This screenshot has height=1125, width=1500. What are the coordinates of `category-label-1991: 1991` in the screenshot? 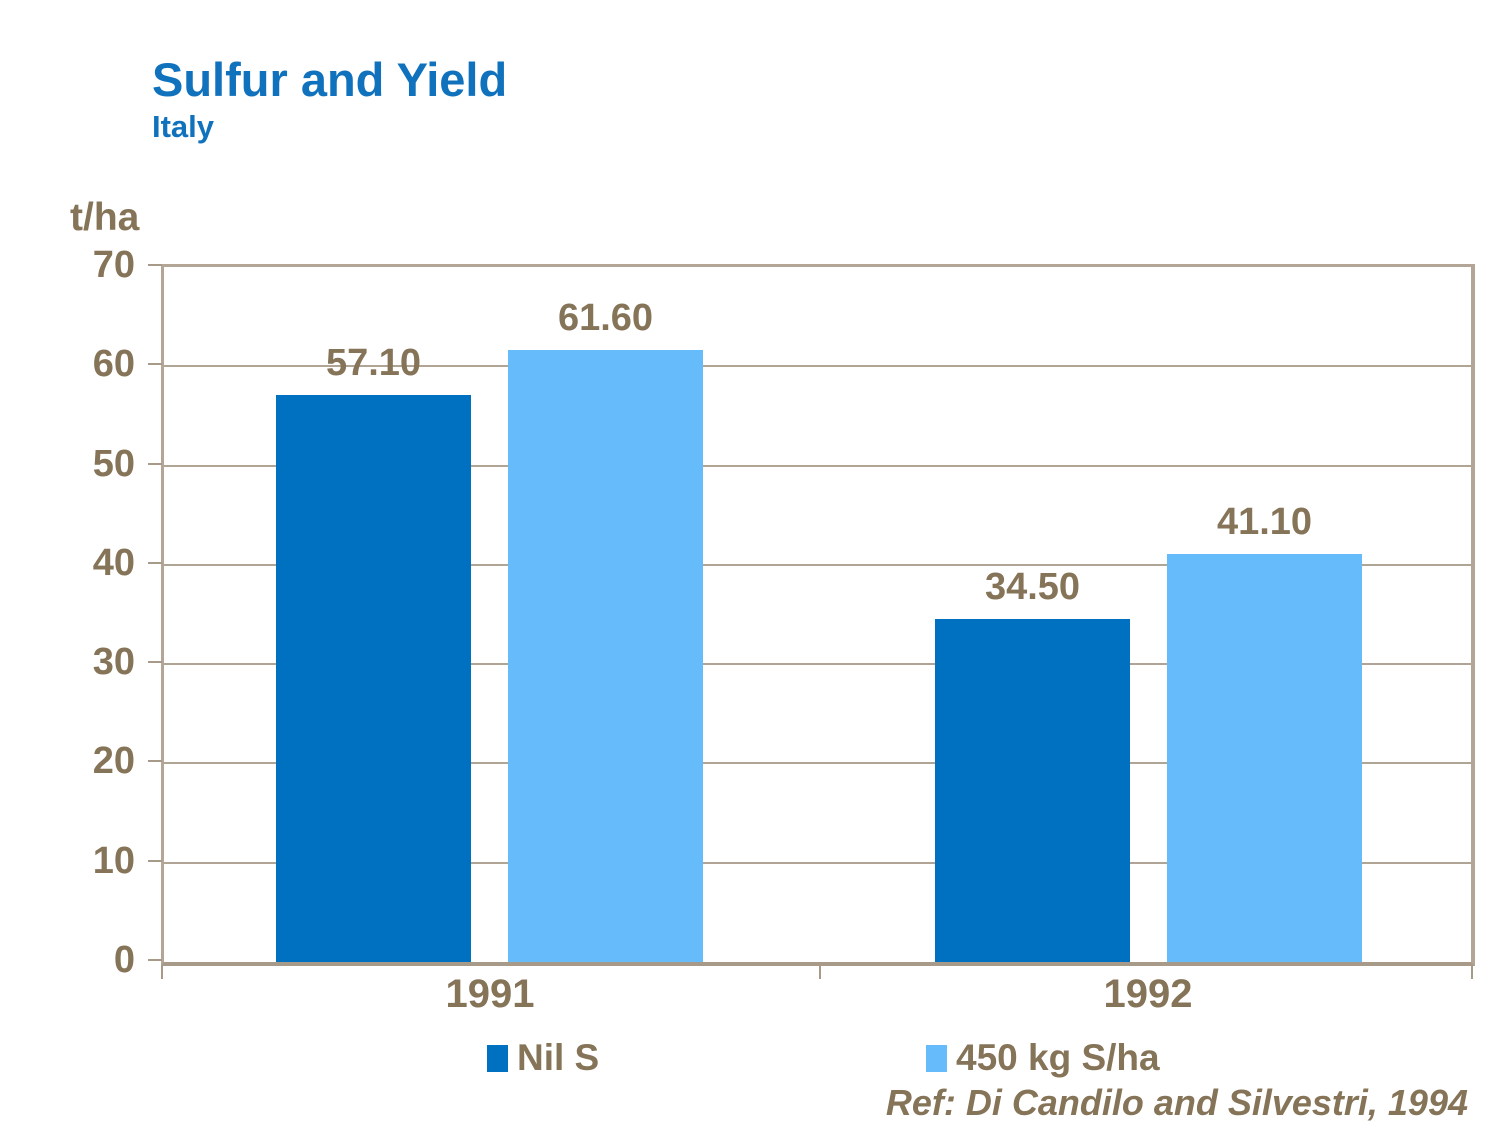 It's located at (490, 994).